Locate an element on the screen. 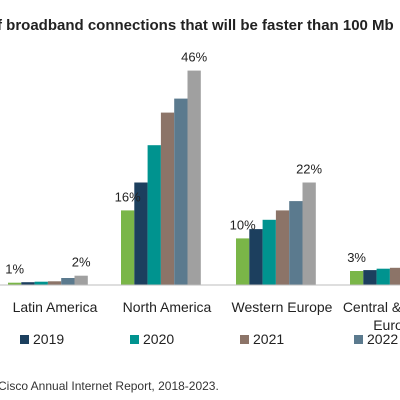  legend: 2019 2020 2021 2022 is located at coordinates (209, 339).